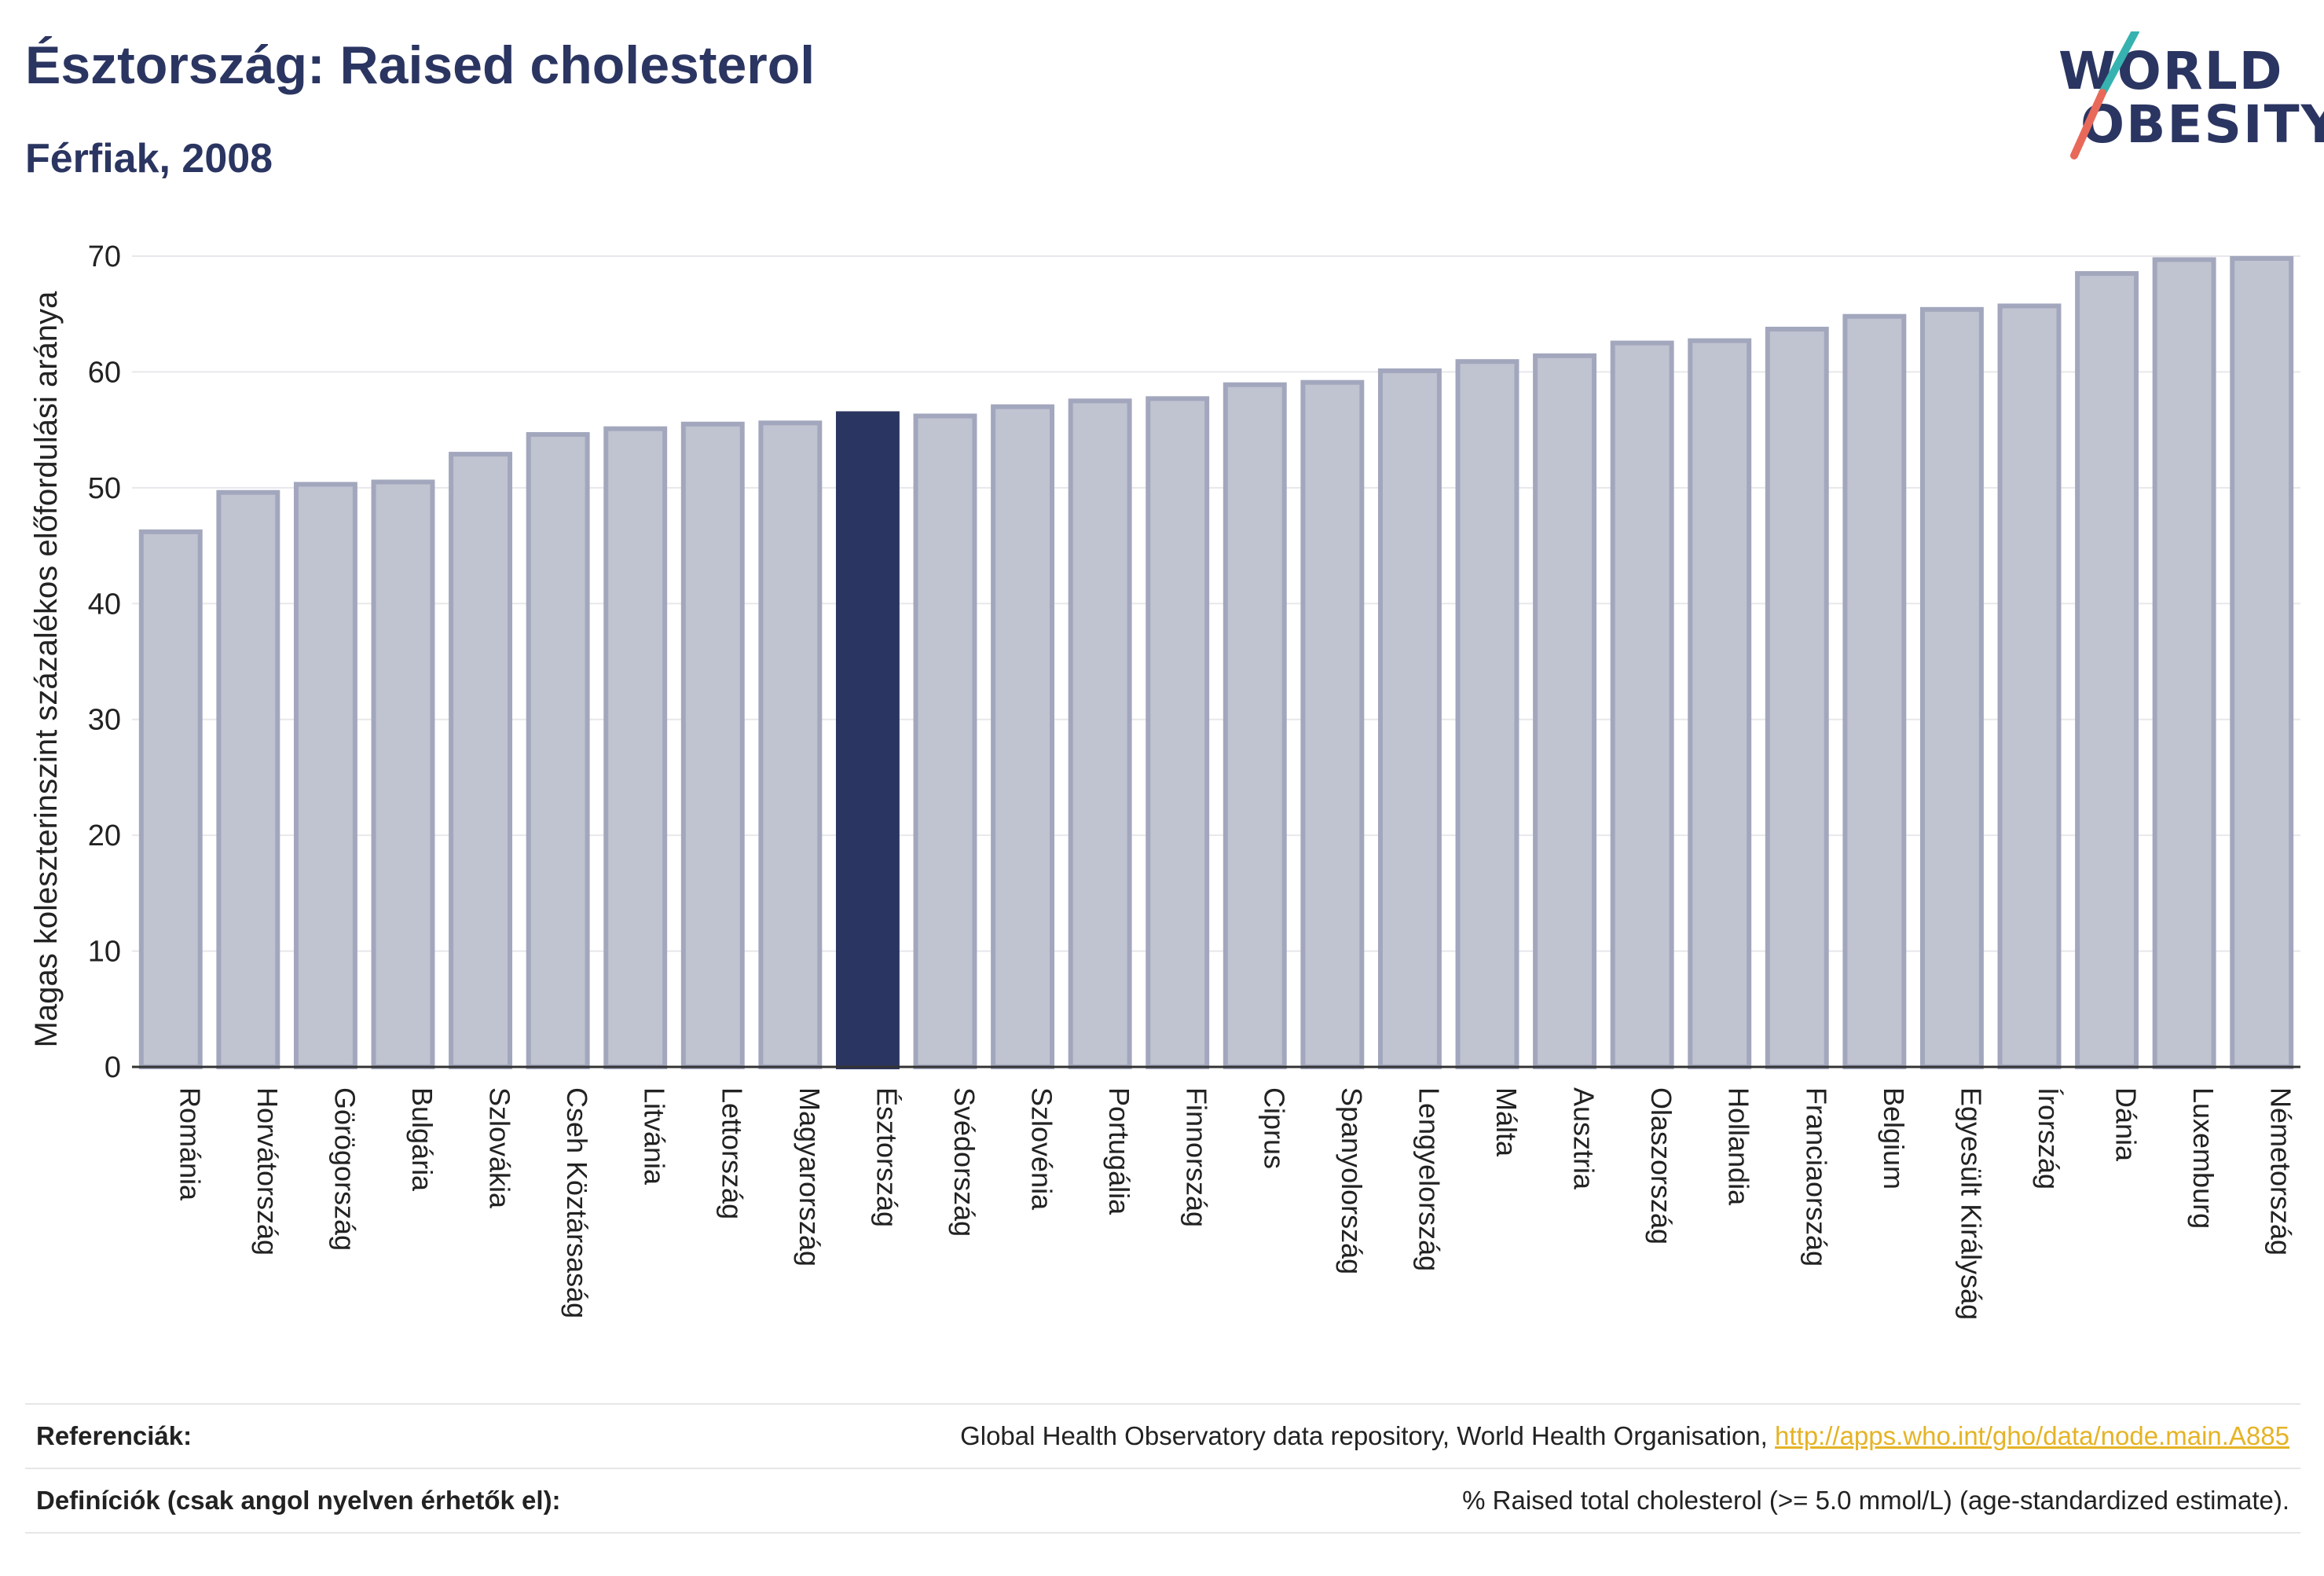 The height and width of the screenshot is (1576, 2324). Describe the element at coordinates (655, 1136) in the screenshot. I see `x-tick-label: Litvánia` at that location.